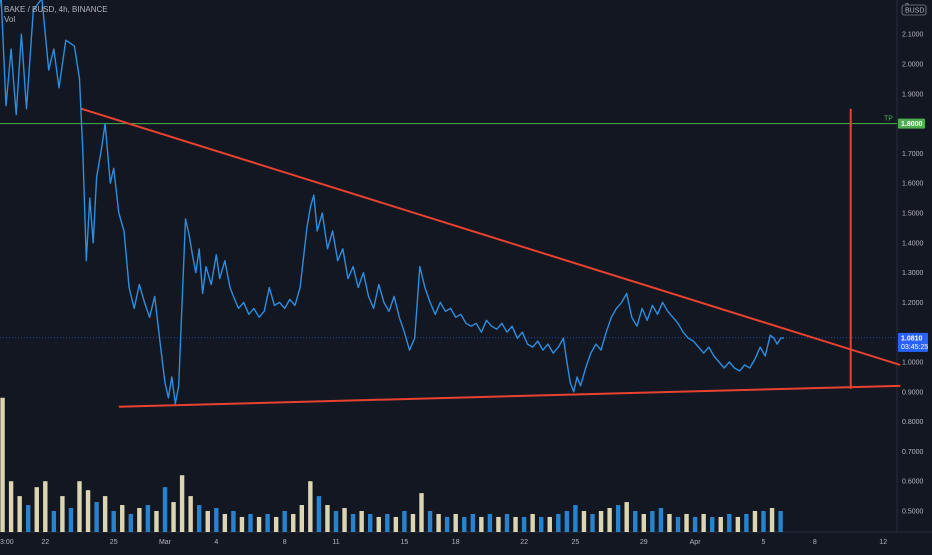  I want to click on y-tick-label: 1.5000, so click(913, 214).